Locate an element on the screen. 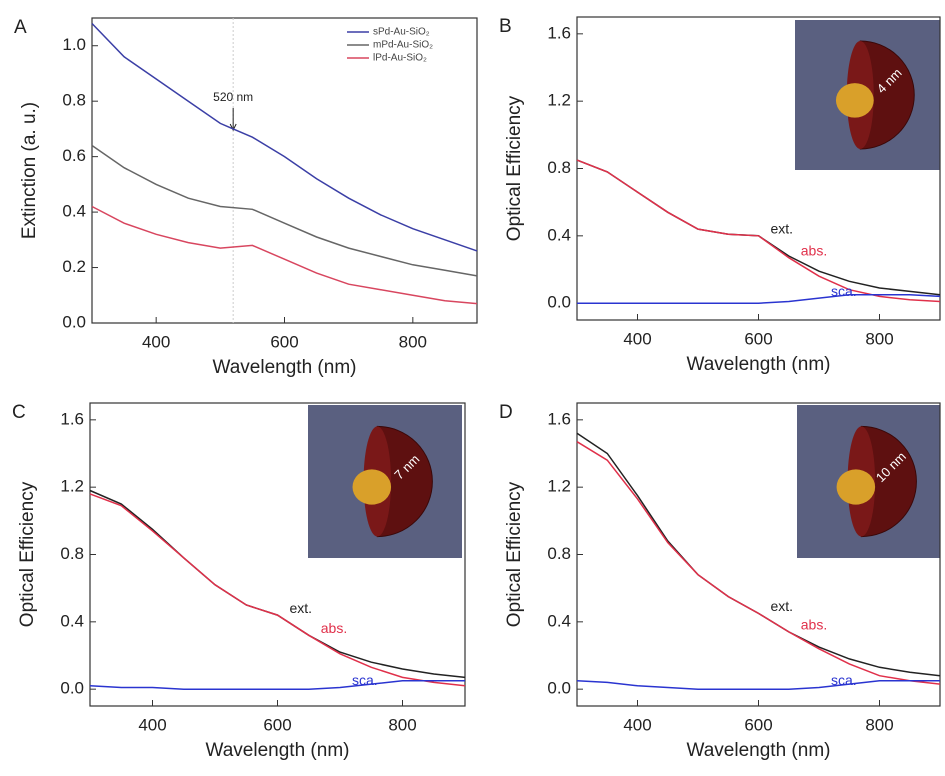 This screenshot has height=776, width=945. y-tick-label: 0.2 is located at coordinates (74, 266).